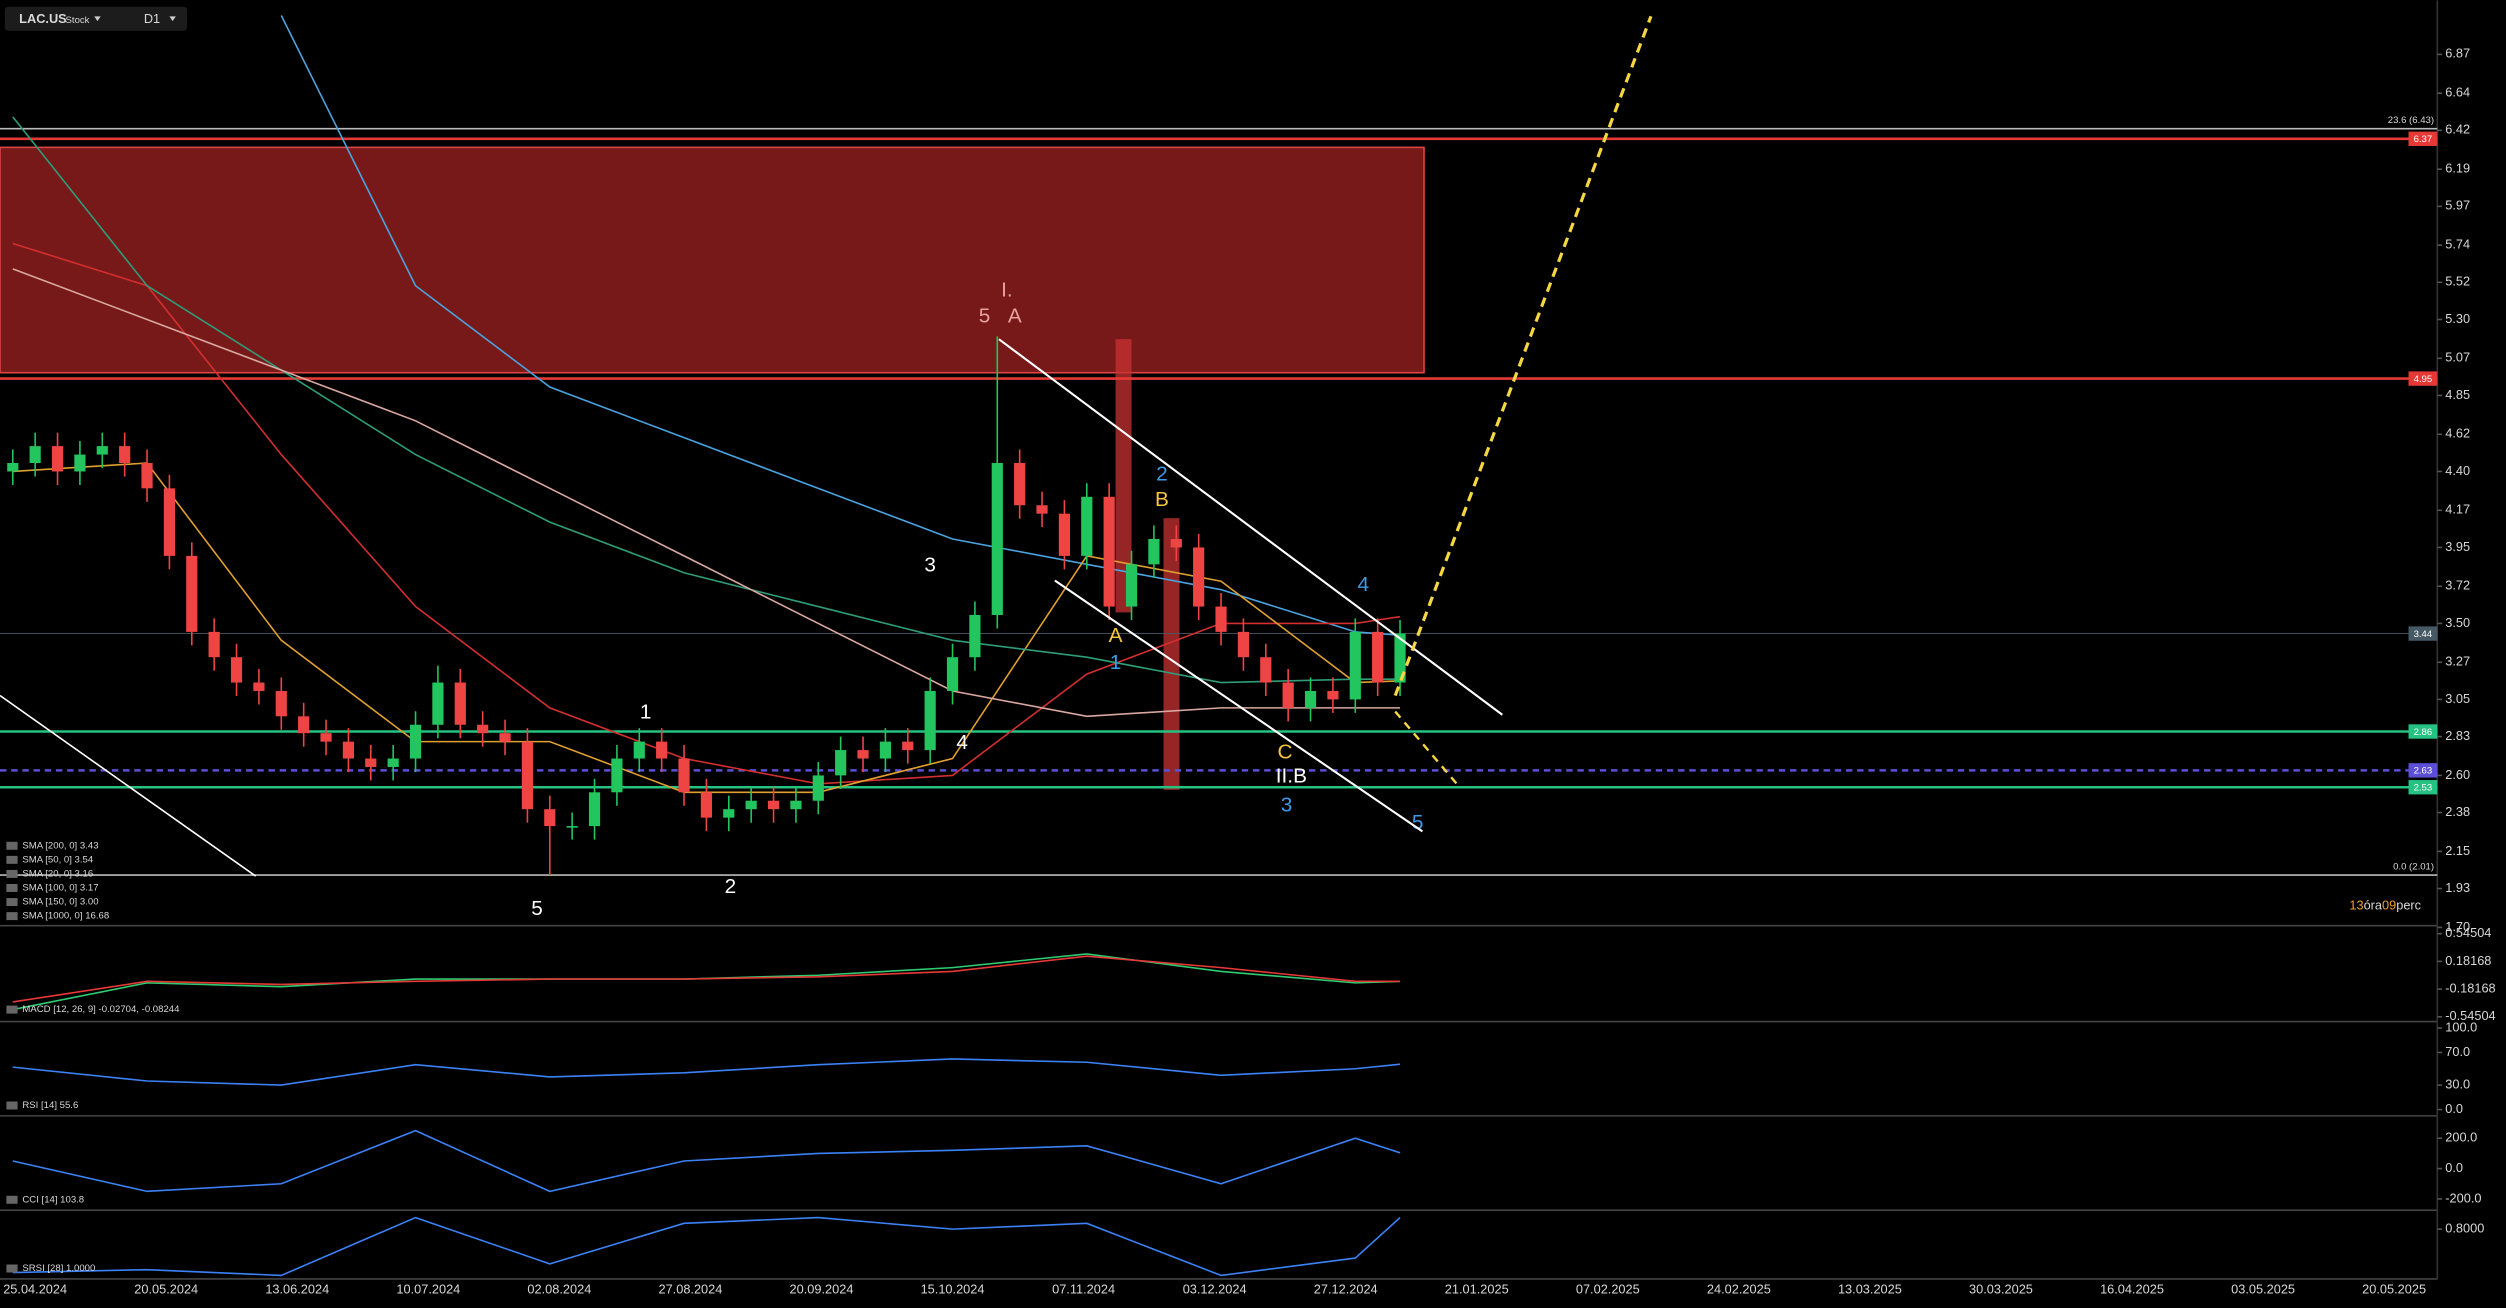 This screenshot has height=1308, width=2506. Describe the element at coordinates (2132, 1288) in the screenshot. I see `x-tick-label: 16.04.2025` at that location.